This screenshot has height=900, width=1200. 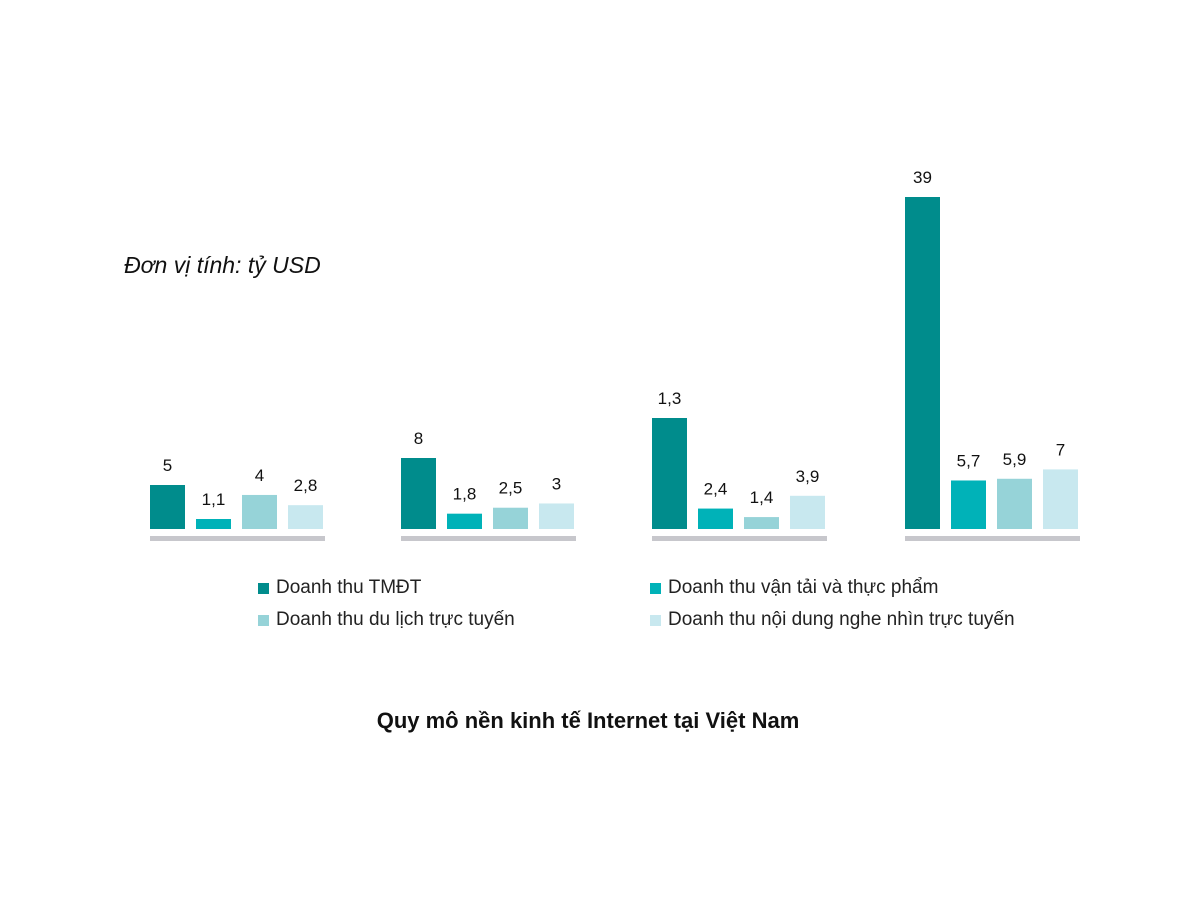 What do you see at coordinates (969, 460) in the screenshot?
I see `data-label: 5,7` at bounding box center [969, 460].